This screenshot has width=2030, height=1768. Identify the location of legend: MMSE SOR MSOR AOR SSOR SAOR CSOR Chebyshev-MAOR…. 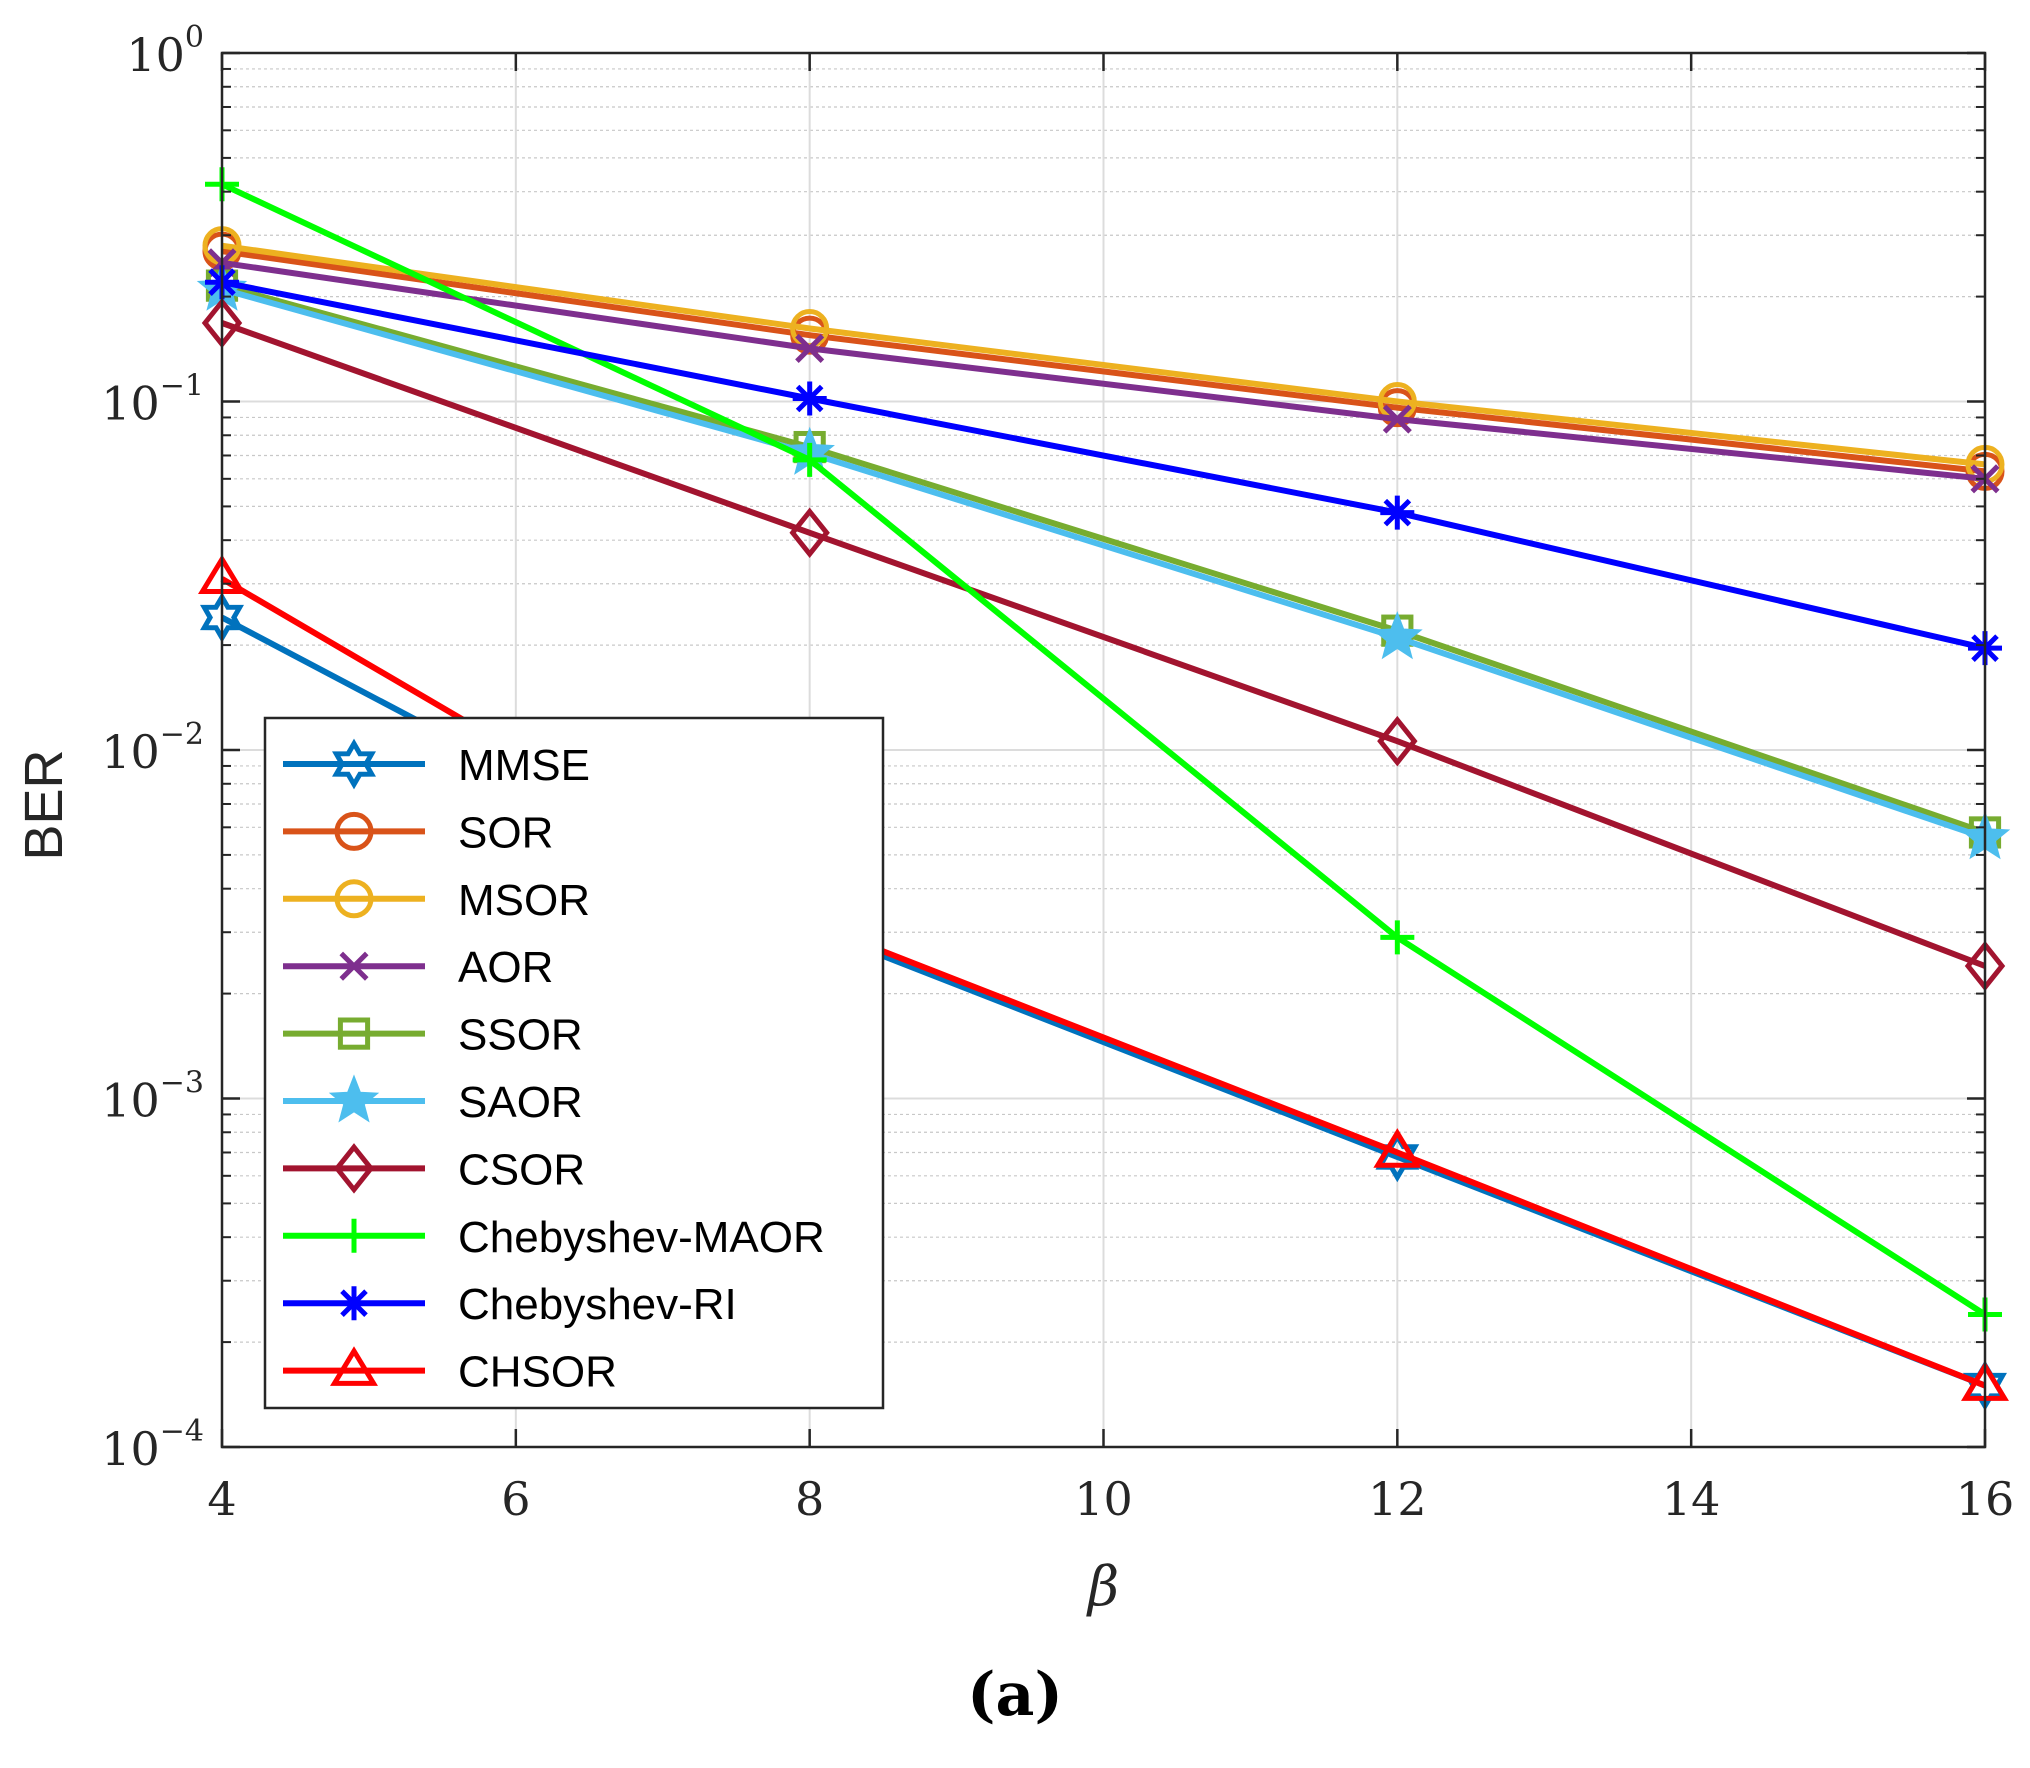
(574, 1063).